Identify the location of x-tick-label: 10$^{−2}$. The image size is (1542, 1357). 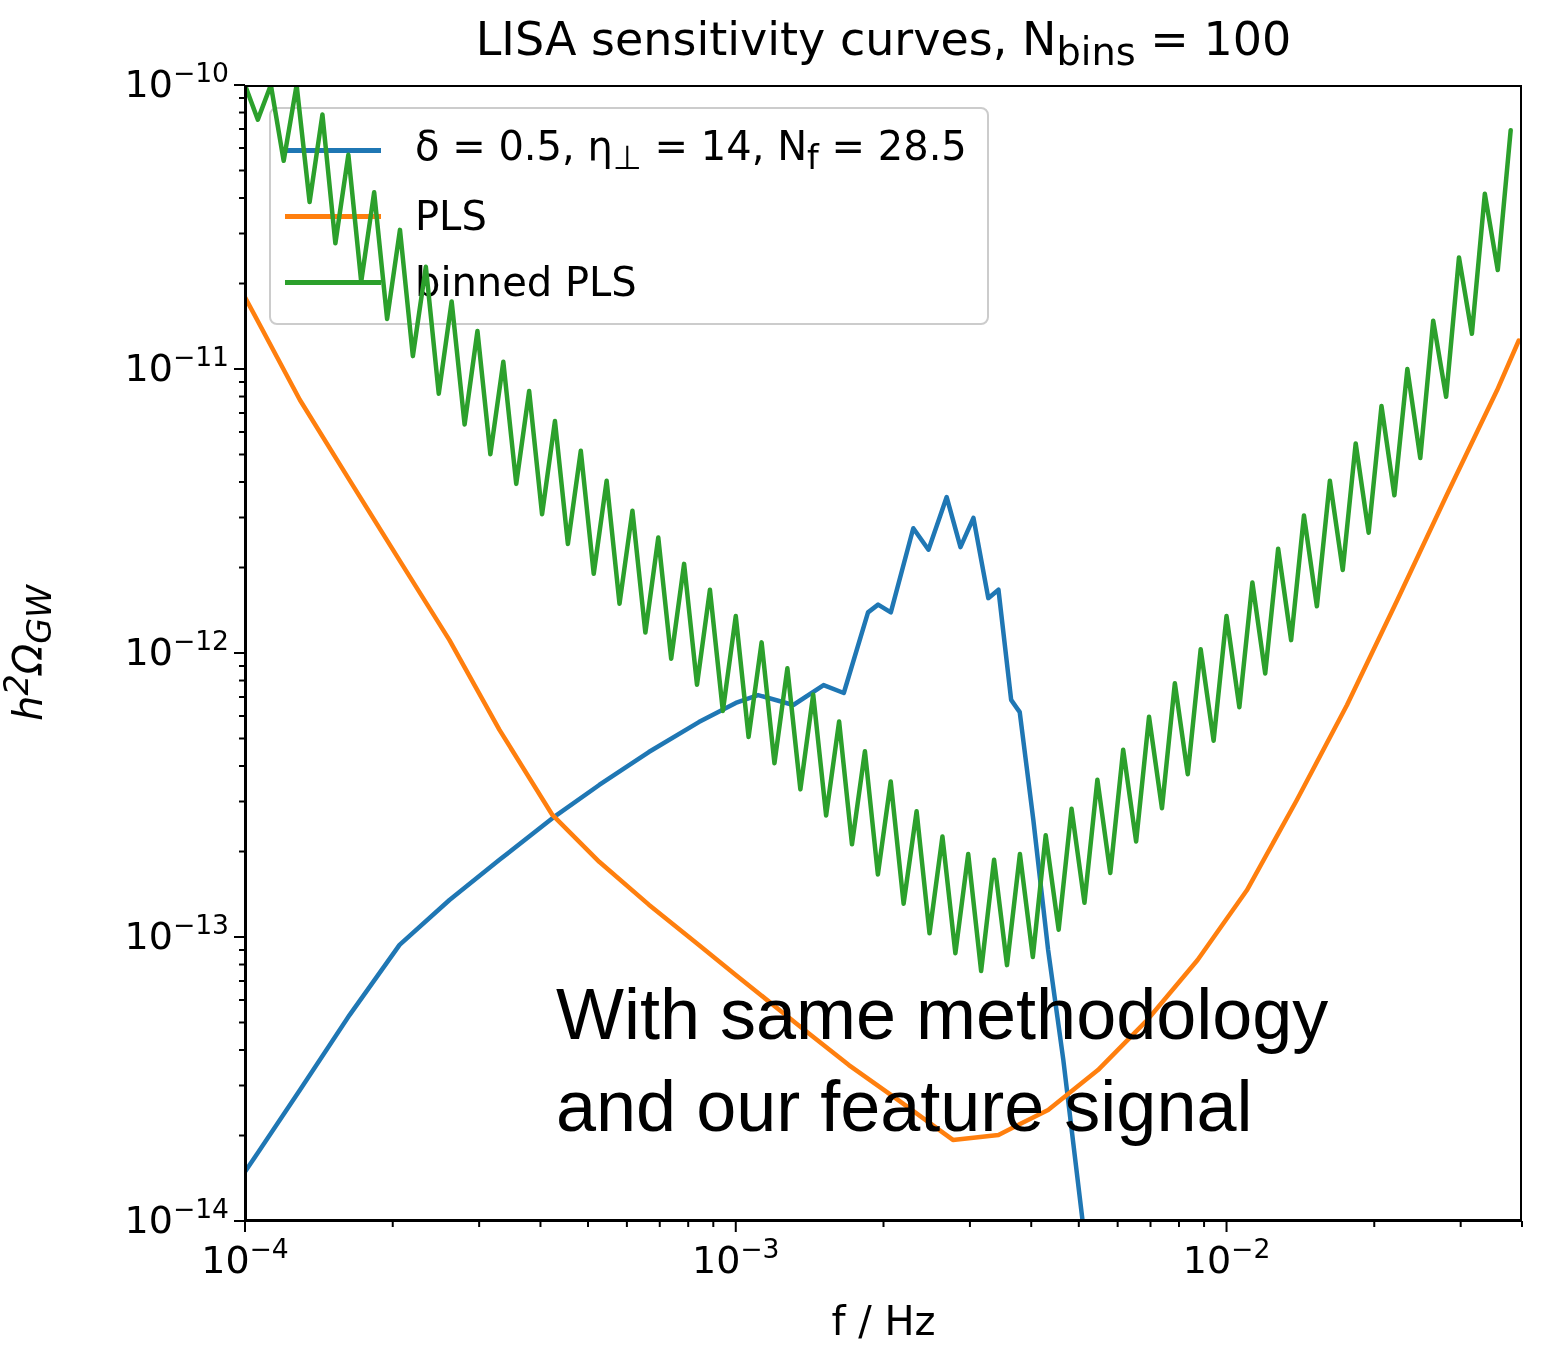
(1226, 1257).